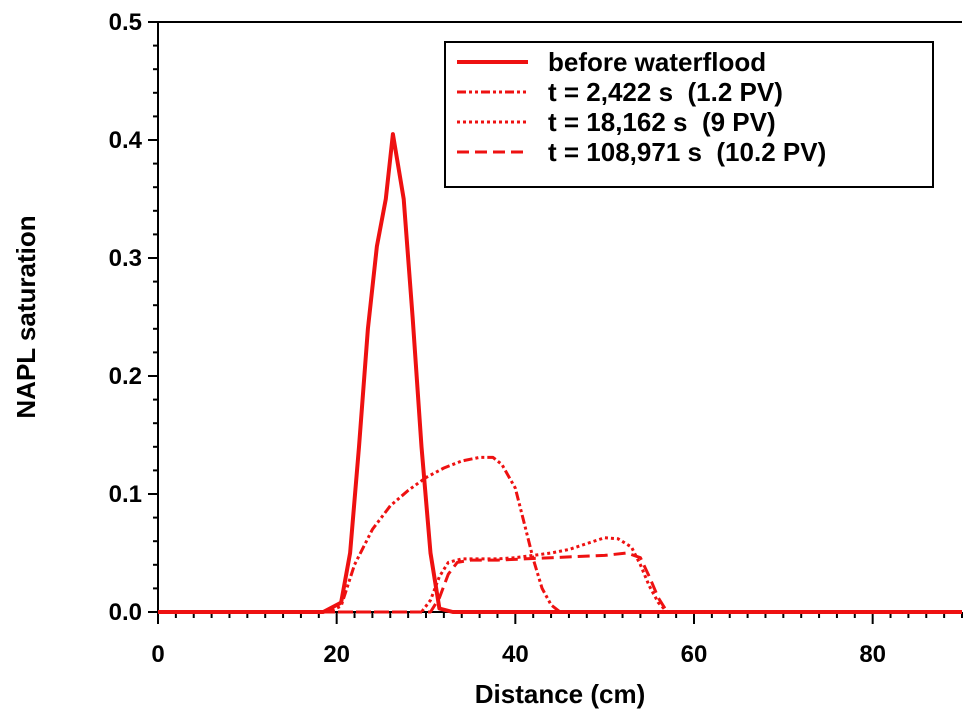  I want to click on x-tick-label: 20, so click(336, 654).